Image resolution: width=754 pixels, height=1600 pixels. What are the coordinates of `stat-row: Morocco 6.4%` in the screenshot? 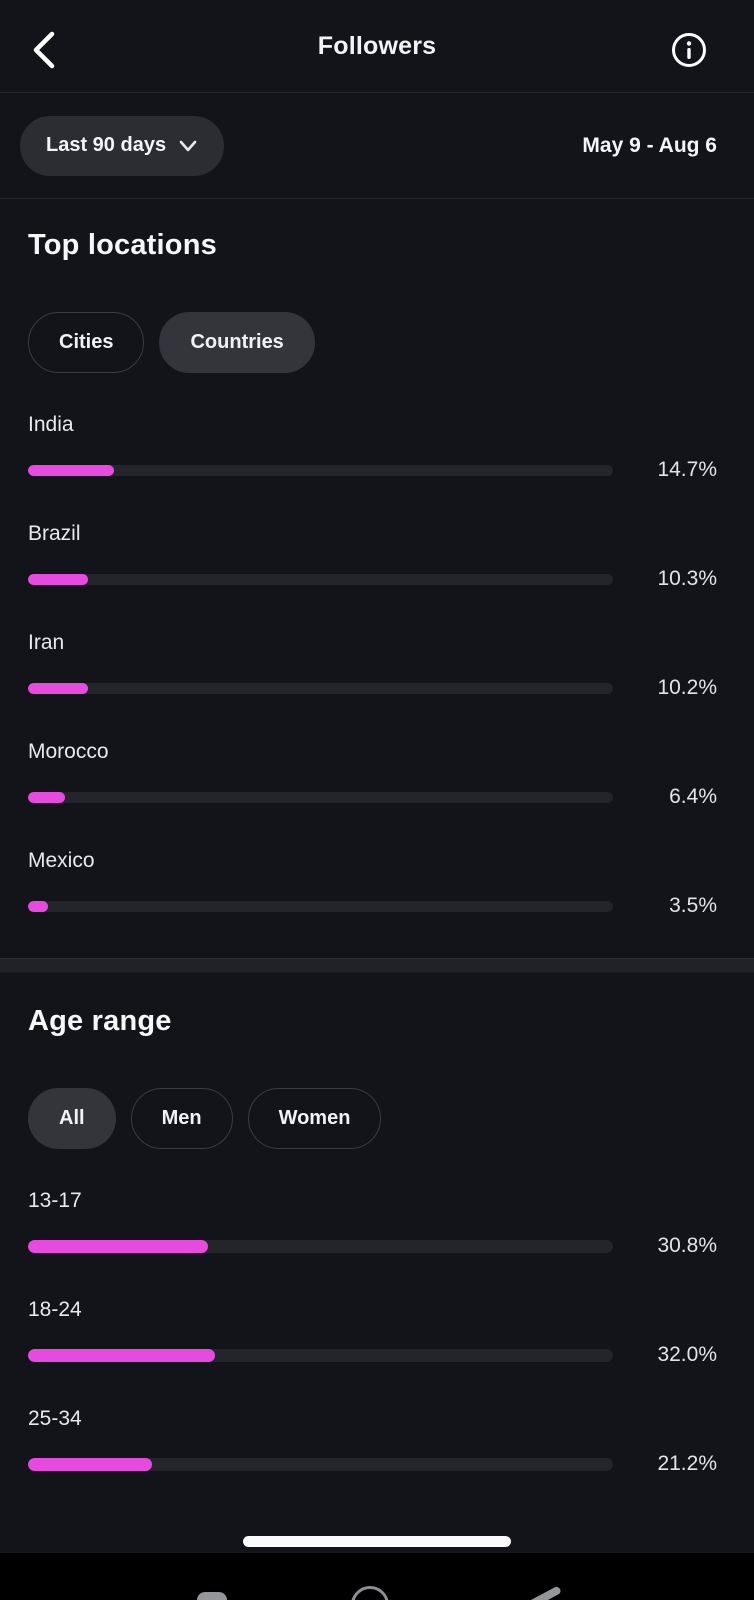 It's located at (372, 773).